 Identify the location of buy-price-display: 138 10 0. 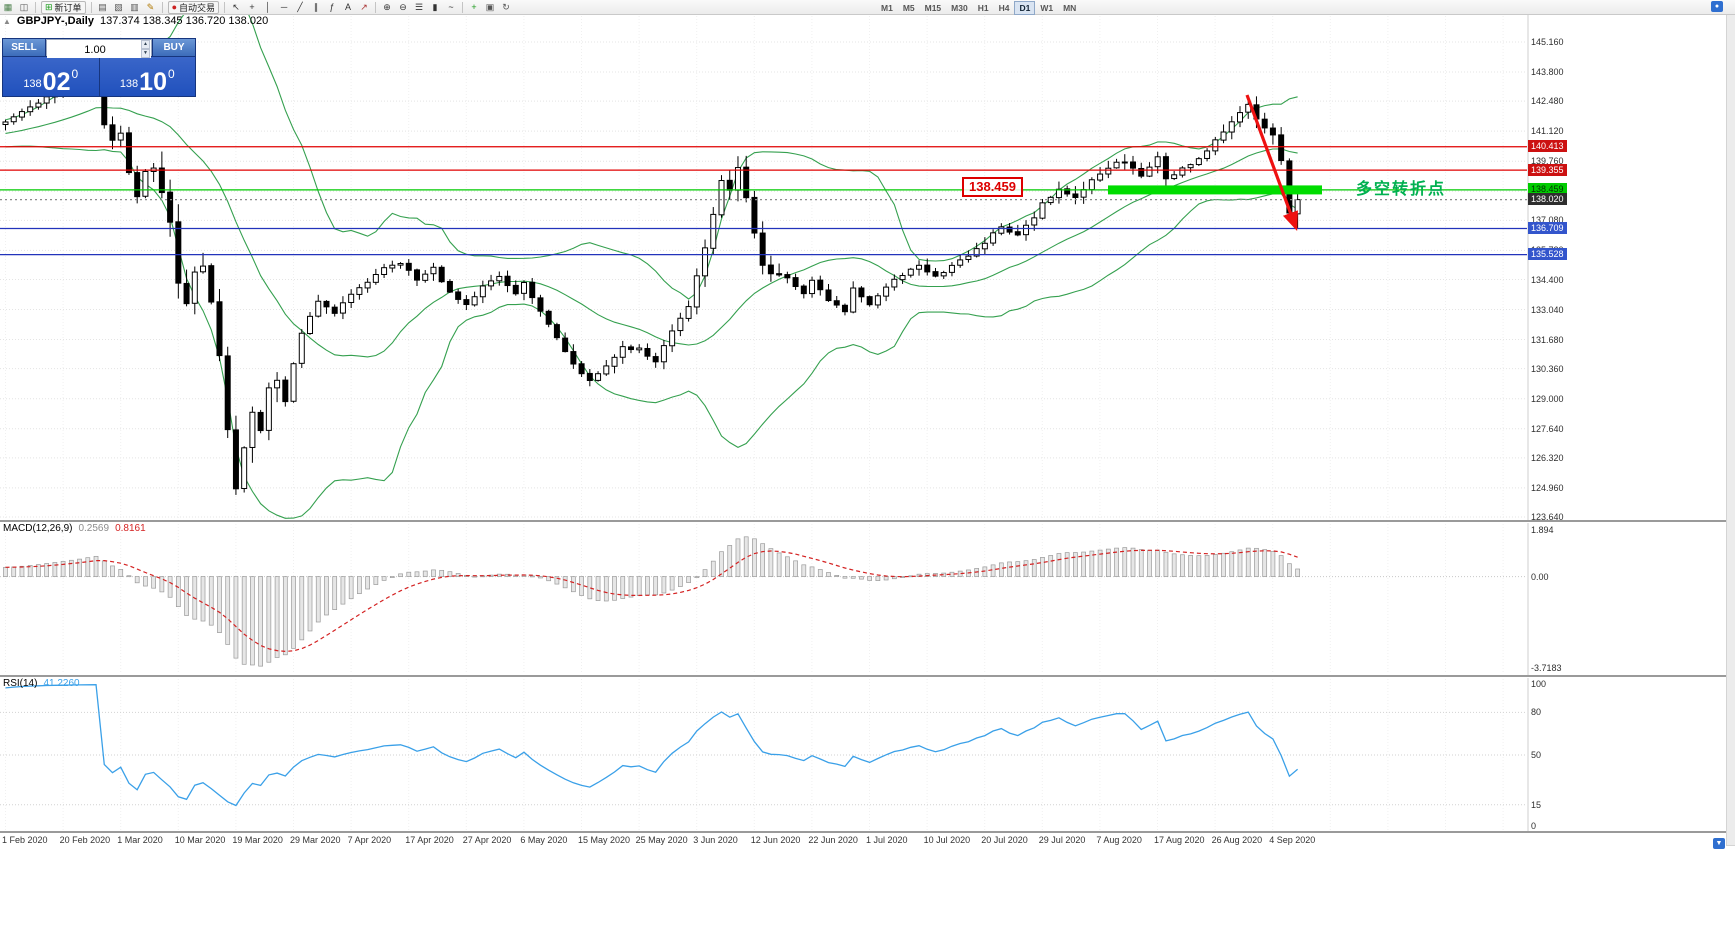
(147, 76).